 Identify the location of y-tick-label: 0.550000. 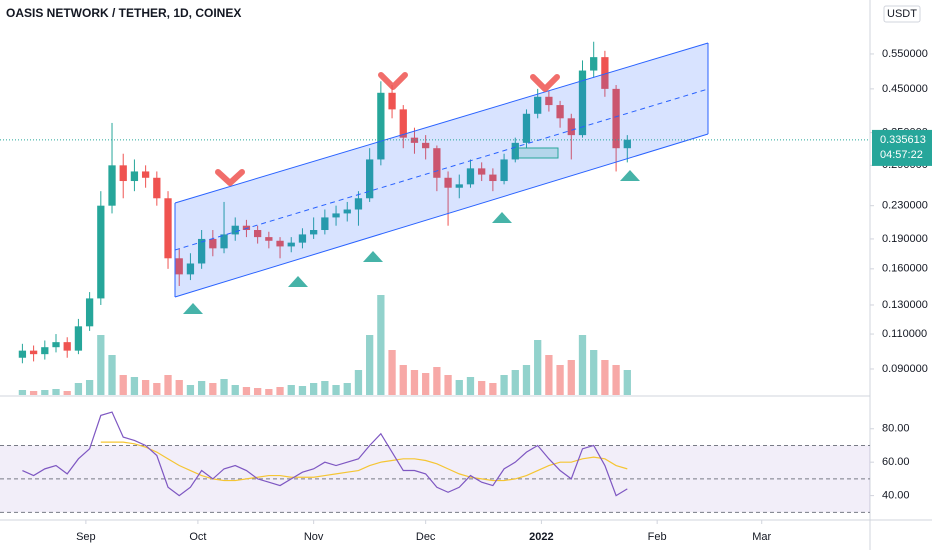
(905, 54).